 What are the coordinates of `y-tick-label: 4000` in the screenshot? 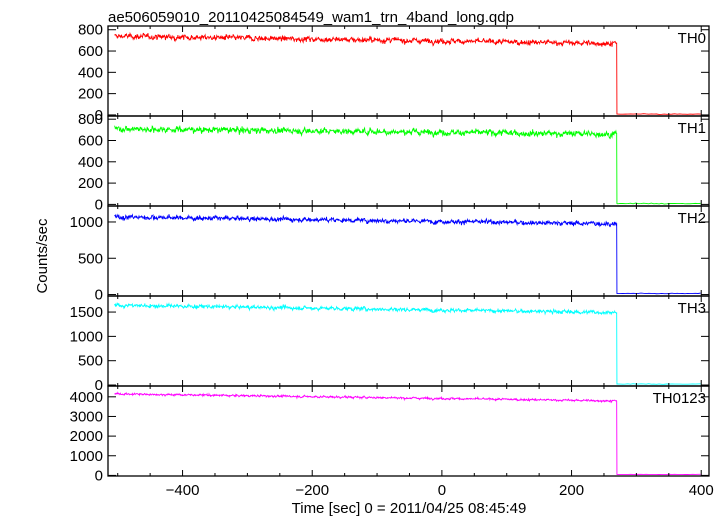 It's located at (86, 397).